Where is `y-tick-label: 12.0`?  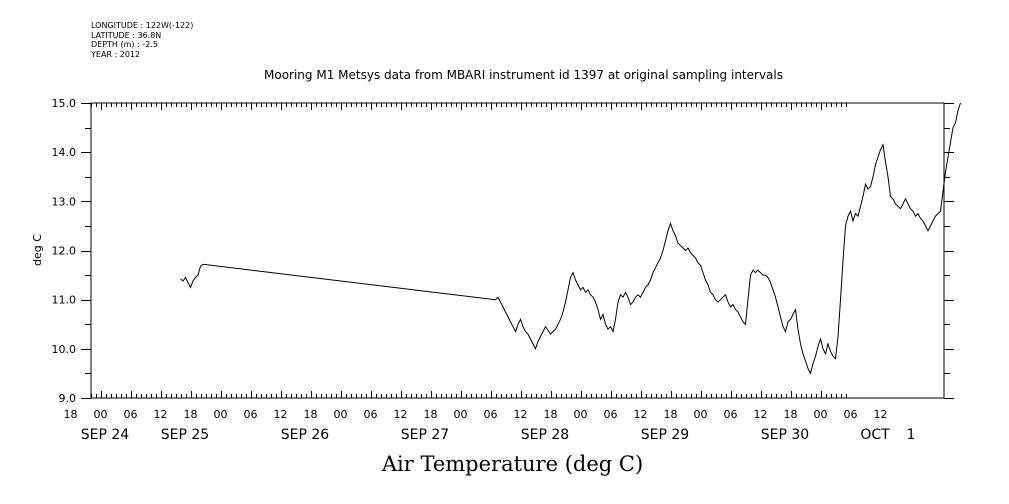 y-tick-label: 12.0 is located at coordinates (64, 251).